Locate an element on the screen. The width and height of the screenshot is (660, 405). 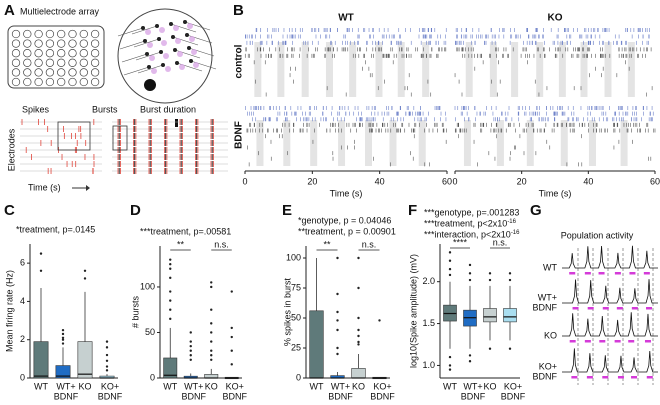
activity-trace is located at coordinates (610, 257).